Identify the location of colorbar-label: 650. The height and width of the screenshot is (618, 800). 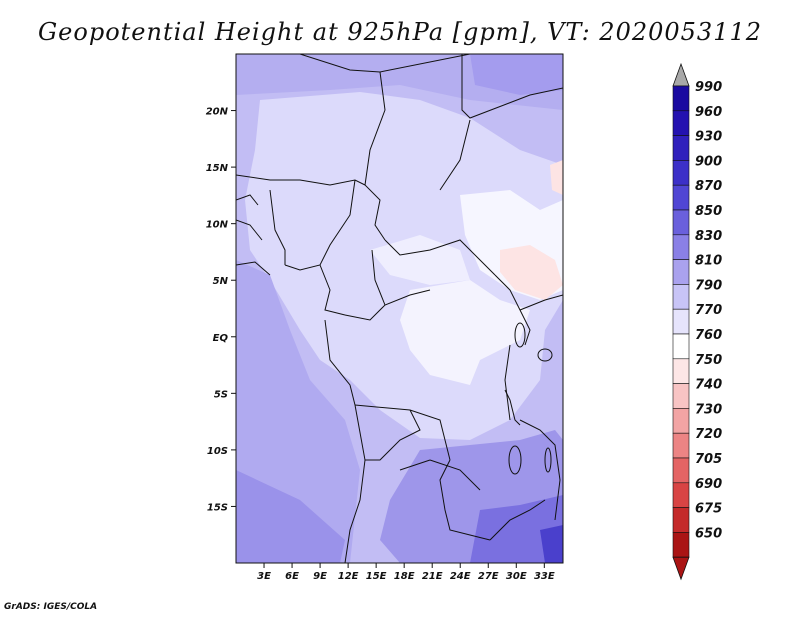
(708, 533).